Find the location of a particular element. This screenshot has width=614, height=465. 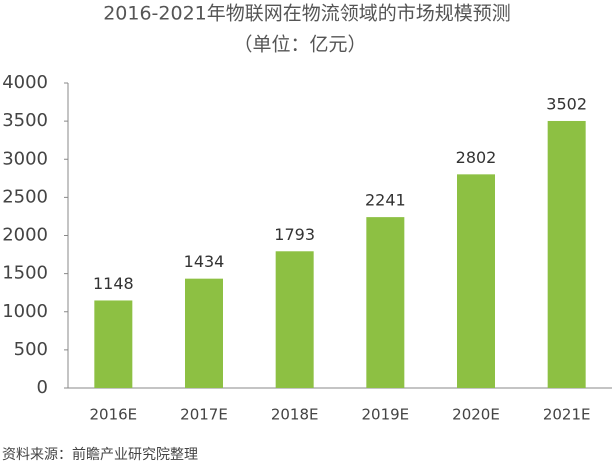

chart-subtitle: （单位：亿元） is located at coordinates (299, 45).